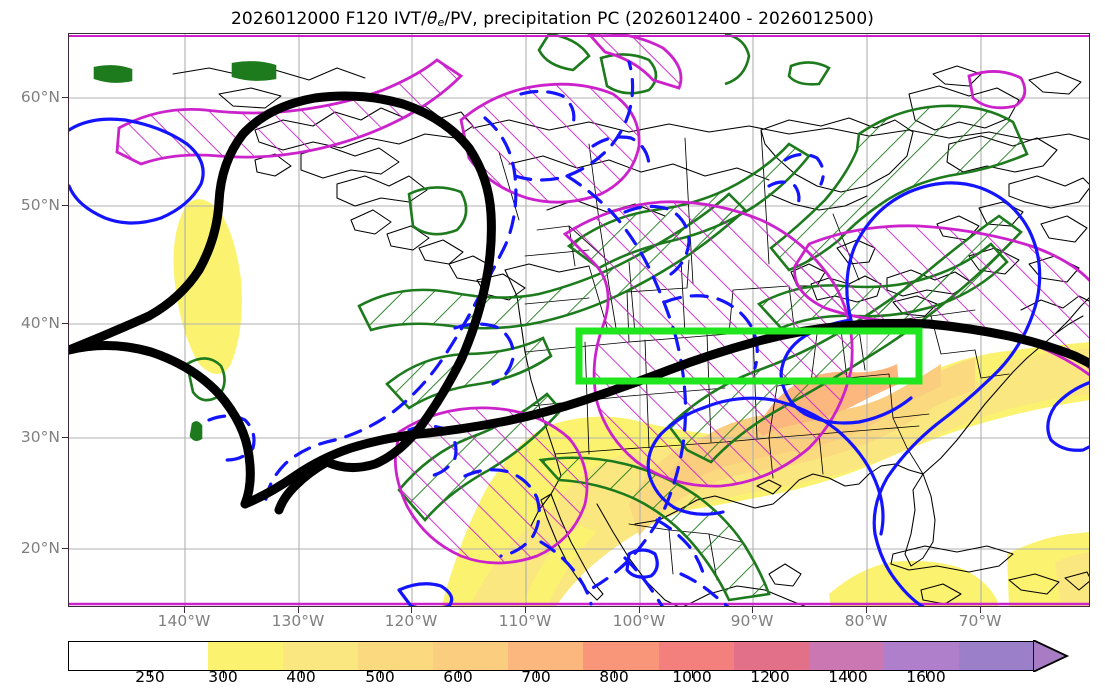 The height and width of the screenshot is (700, 1105). I want to click on xtick-mark-80W, so click(867, 610).